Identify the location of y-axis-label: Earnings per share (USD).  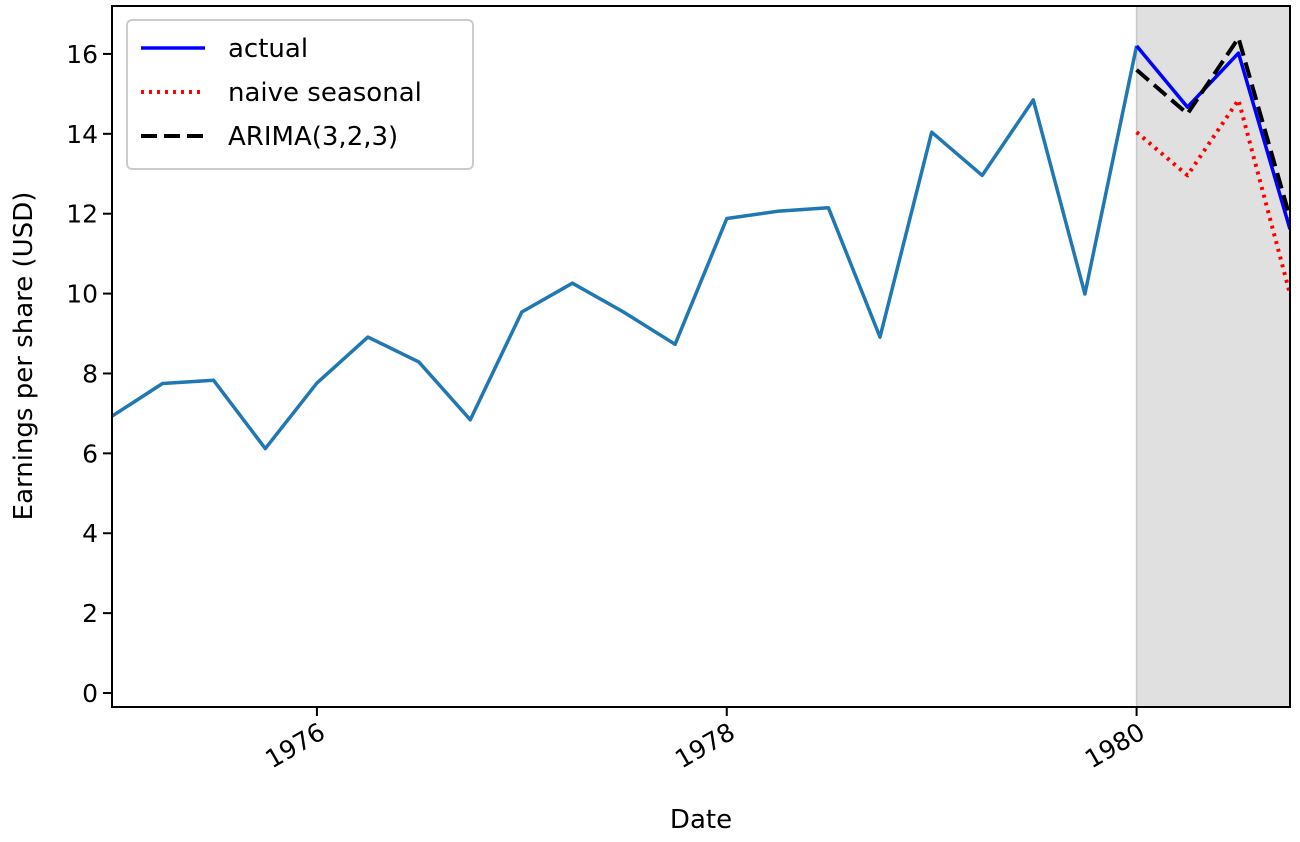
(24, 356).